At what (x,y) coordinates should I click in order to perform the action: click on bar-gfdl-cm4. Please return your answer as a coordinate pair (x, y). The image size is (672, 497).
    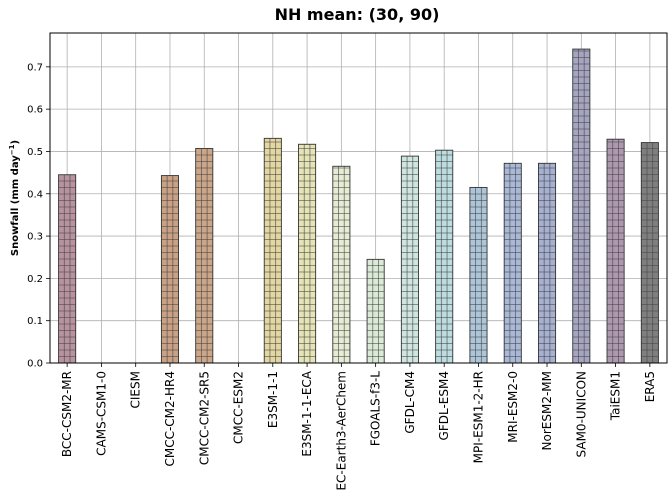
    Looking at the image, I should click on (409, 259).